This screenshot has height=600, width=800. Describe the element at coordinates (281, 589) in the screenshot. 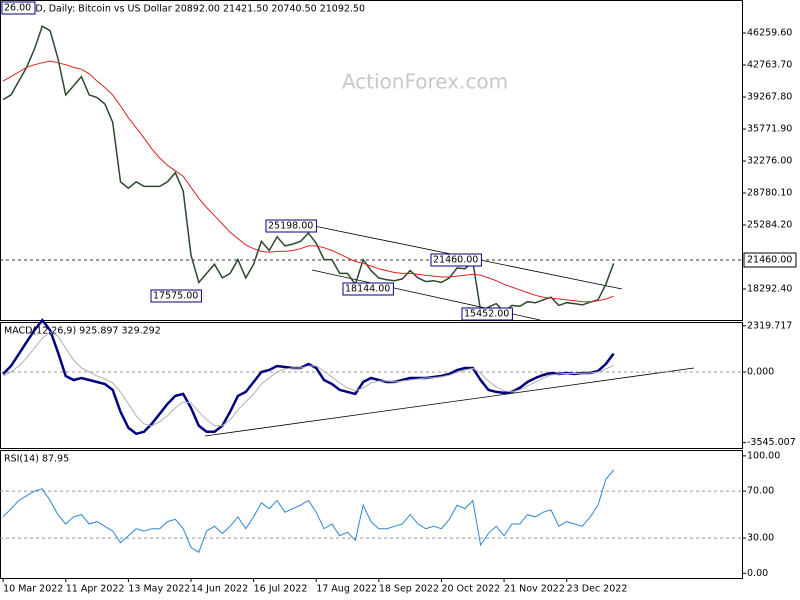

I see `x-tick-label: 16 Jul 2022` at that location.